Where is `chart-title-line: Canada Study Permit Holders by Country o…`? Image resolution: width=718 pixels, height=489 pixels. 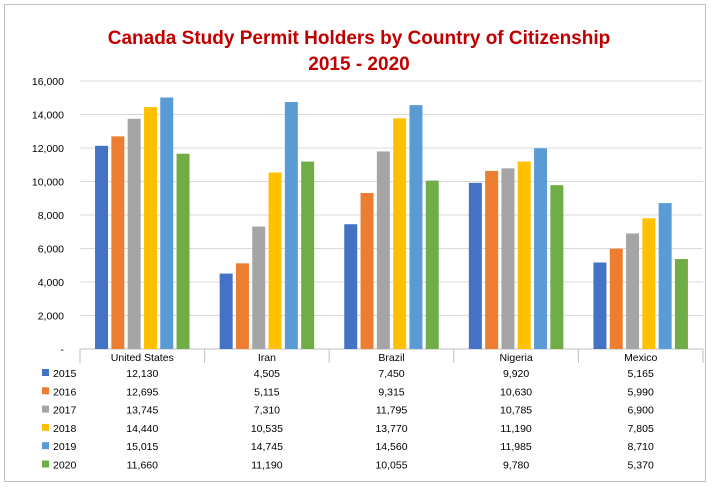
chart-title-line: Canada Study Permit Holders by Country o… is located at coordinates (359, 38).